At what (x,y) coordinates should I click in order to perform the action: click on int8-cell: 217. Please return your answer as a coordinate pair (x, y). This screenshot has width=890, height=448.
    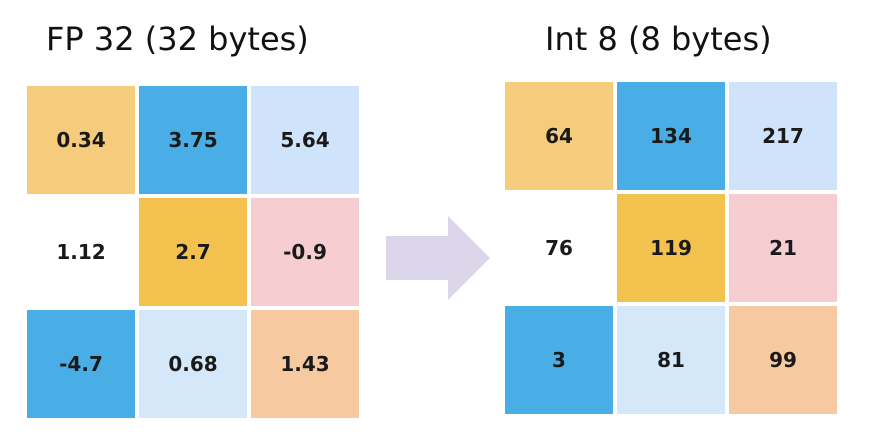
    Looking at the image, I should click on (783, 136).